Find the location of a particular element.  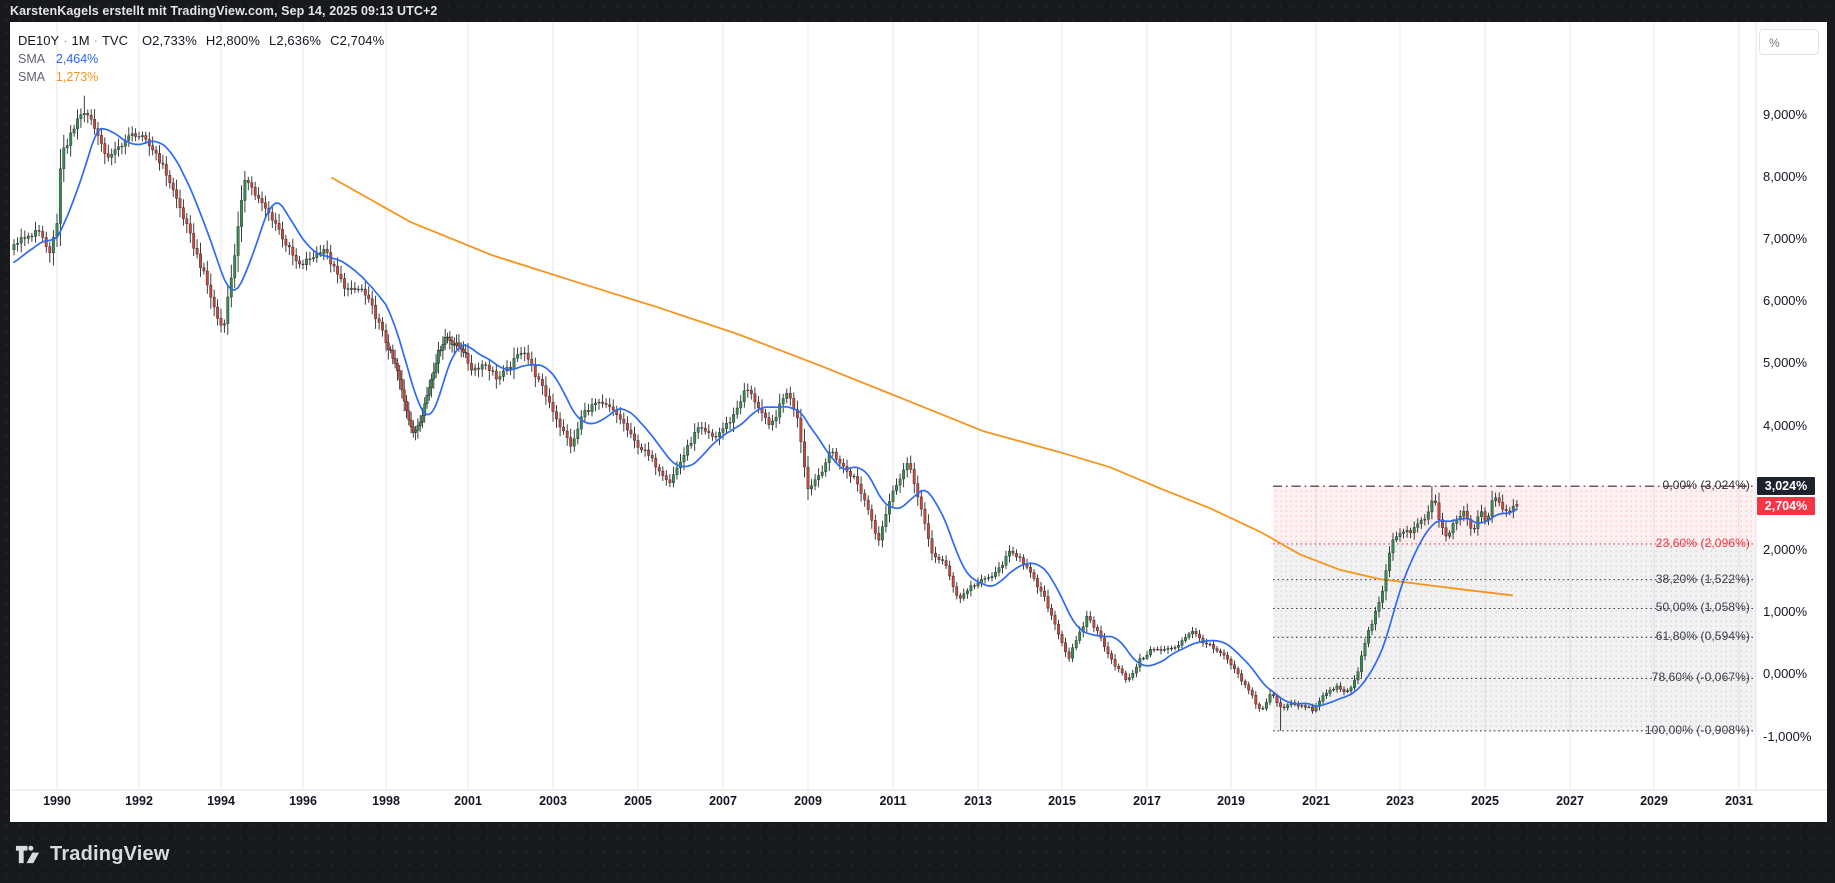

time-tick-label: 2003 is located at coordinates (553, 801).